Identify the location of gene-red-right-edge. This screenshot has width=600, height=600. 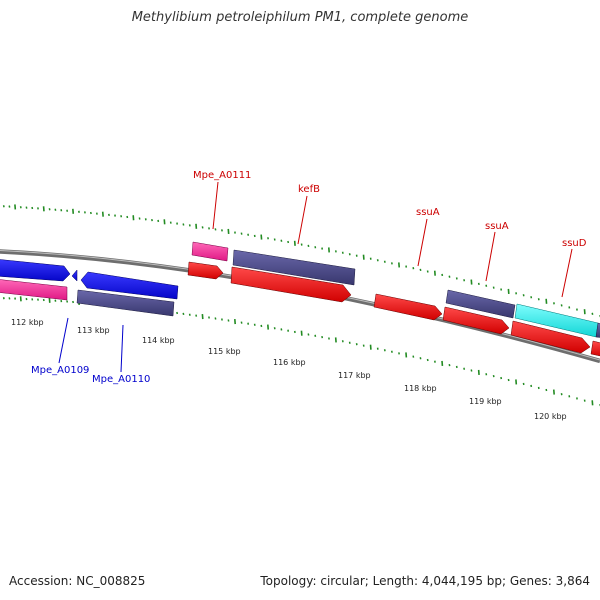
(595, 348).